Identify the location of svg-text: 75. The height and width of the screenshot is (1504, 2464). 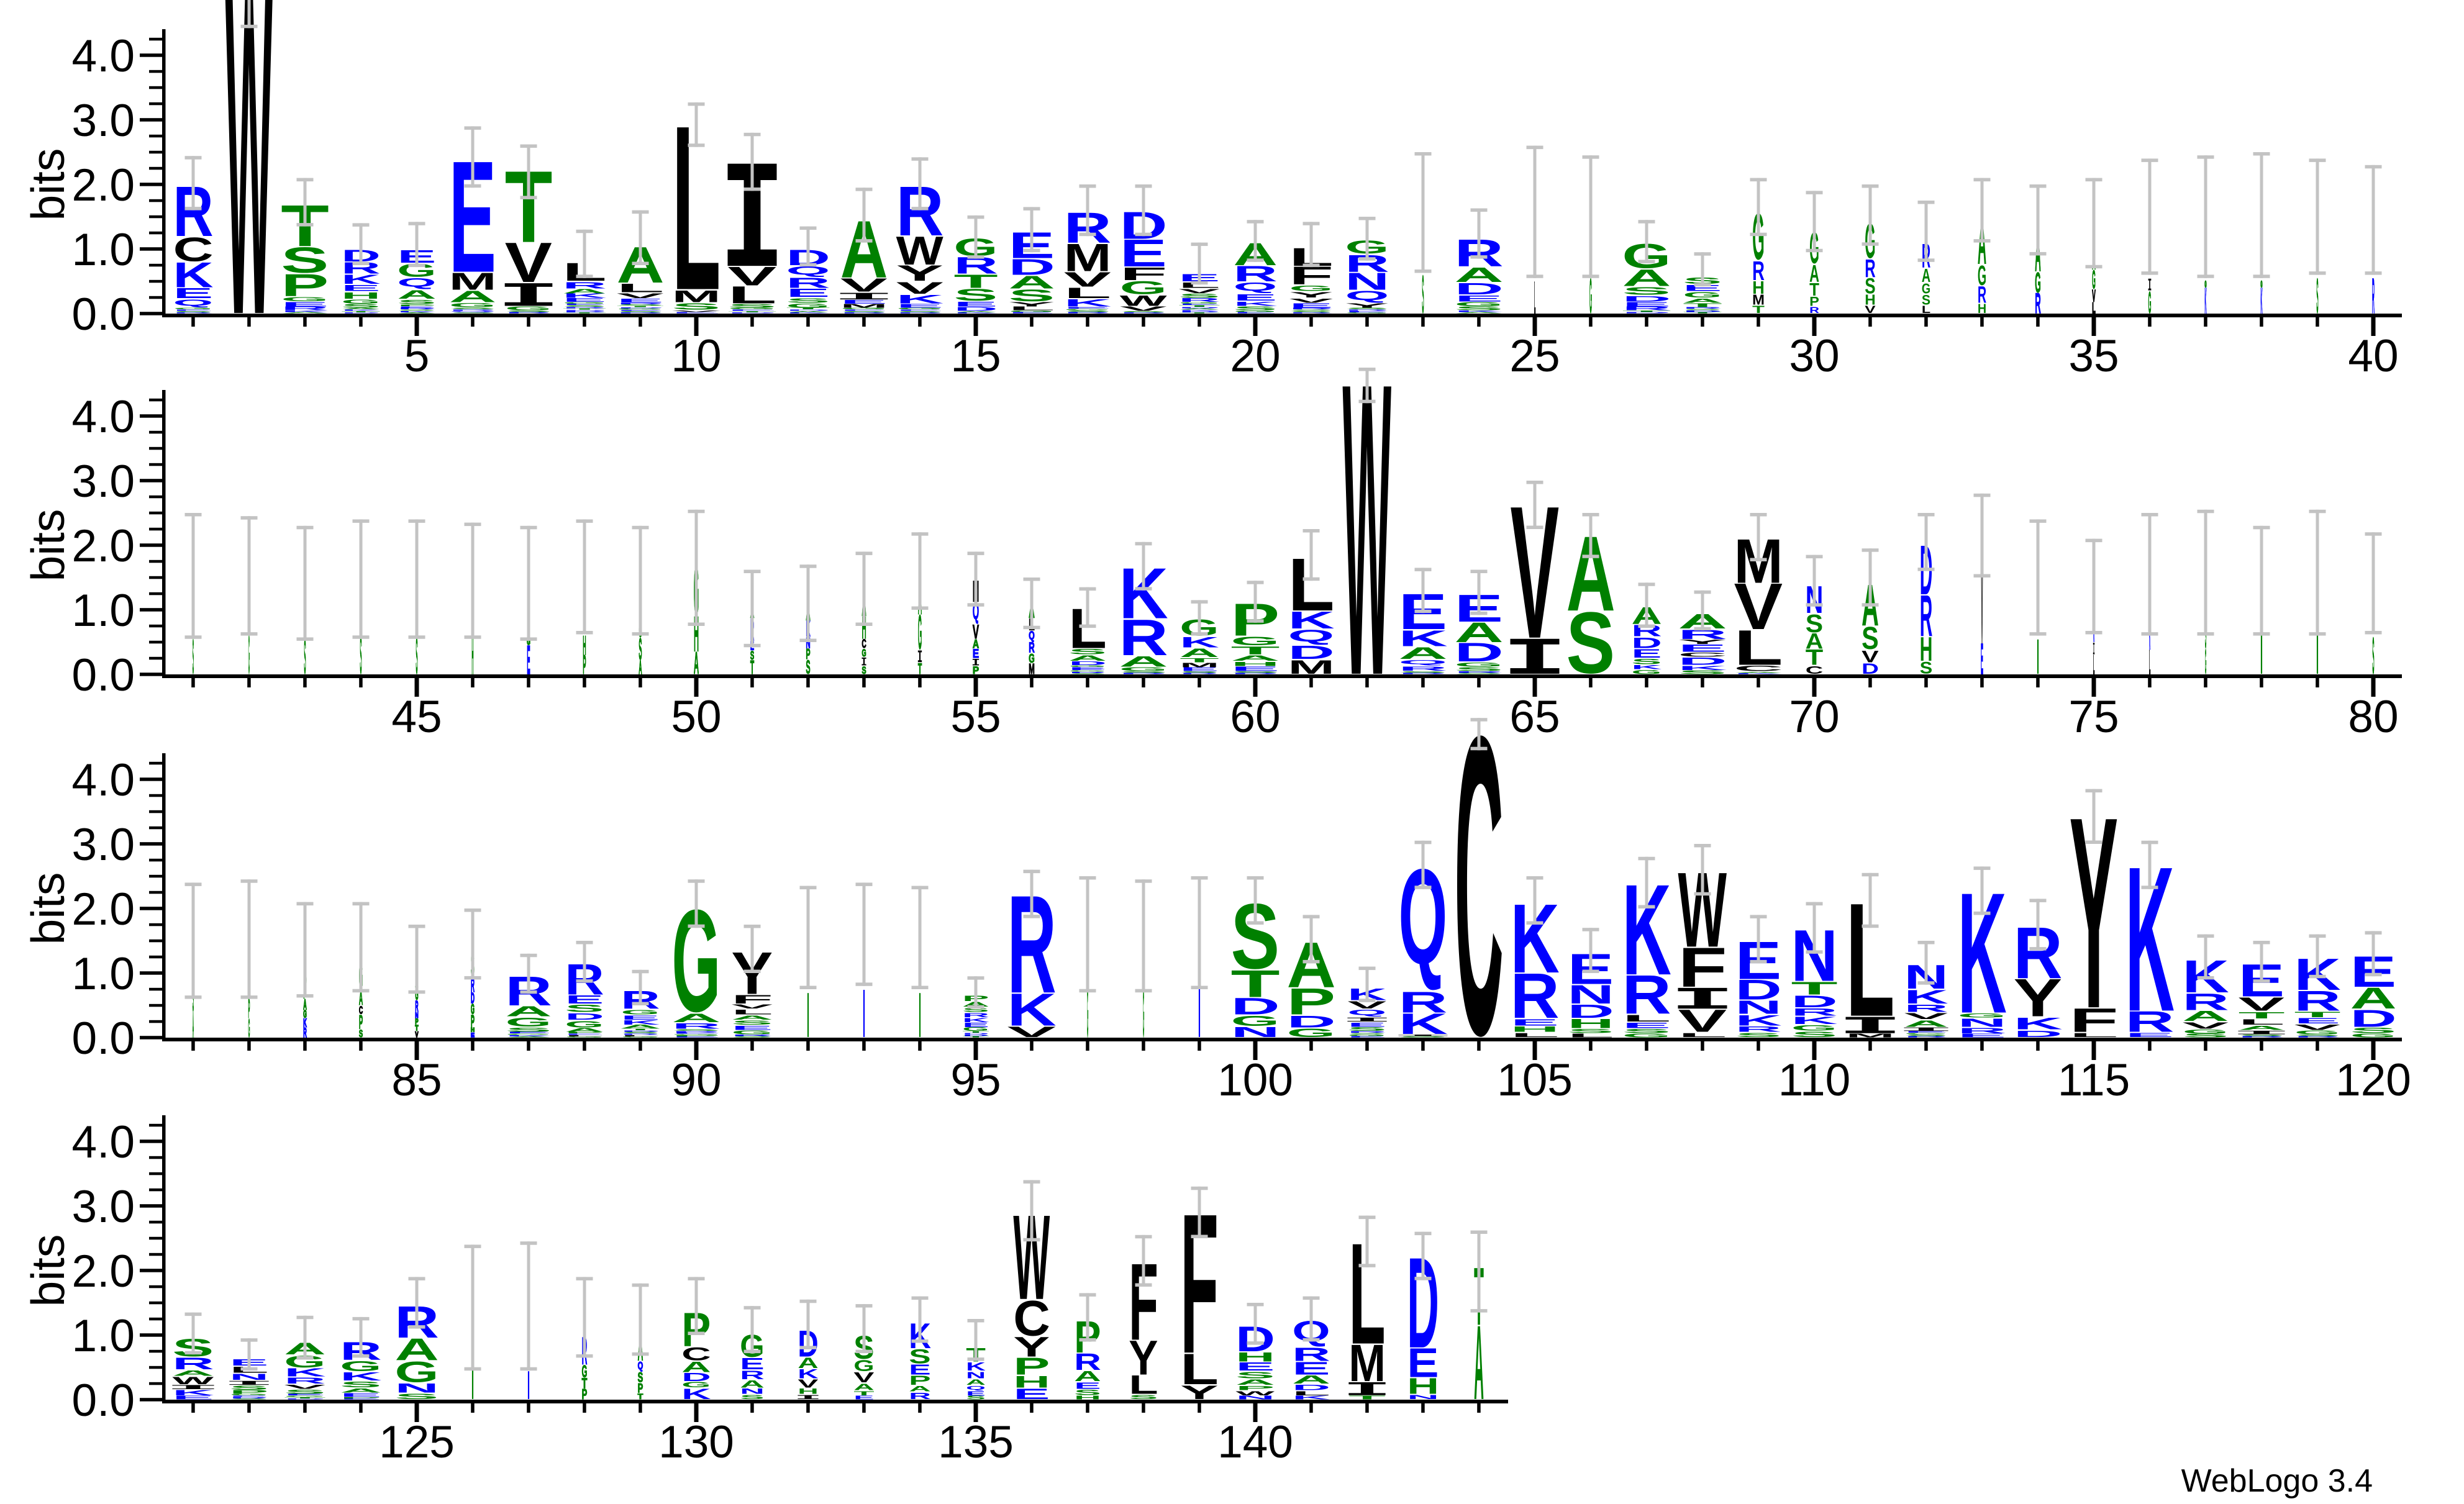
(2093, 717).